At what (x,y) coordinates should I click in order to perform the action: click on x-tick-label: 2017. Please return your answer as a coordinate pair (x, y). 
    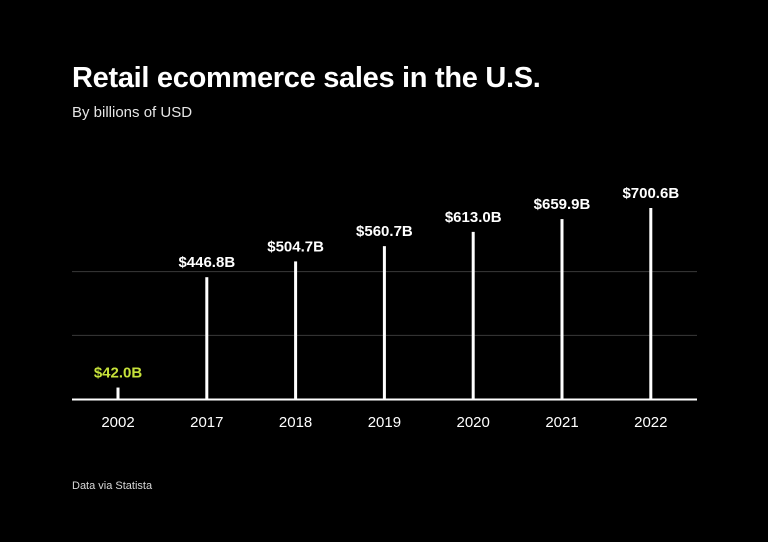
    Looking at the image, I should click on (206, 422).